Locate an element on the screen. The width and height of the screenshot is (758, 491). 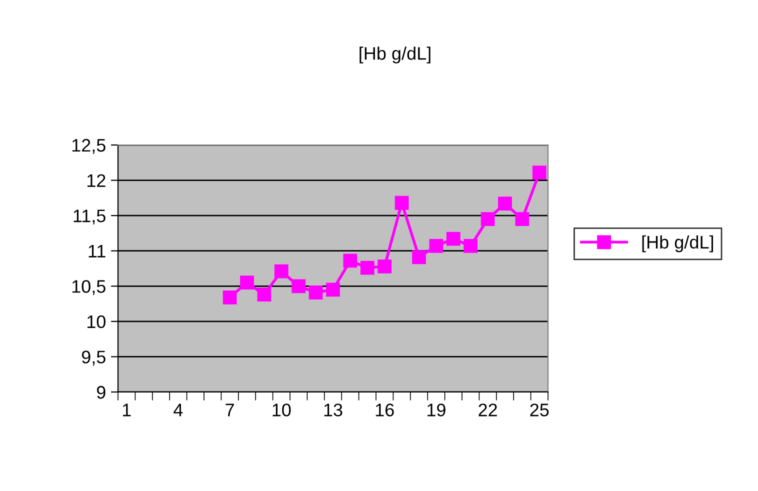
x-tick-label: 10 is located at coordinates (281, 410).